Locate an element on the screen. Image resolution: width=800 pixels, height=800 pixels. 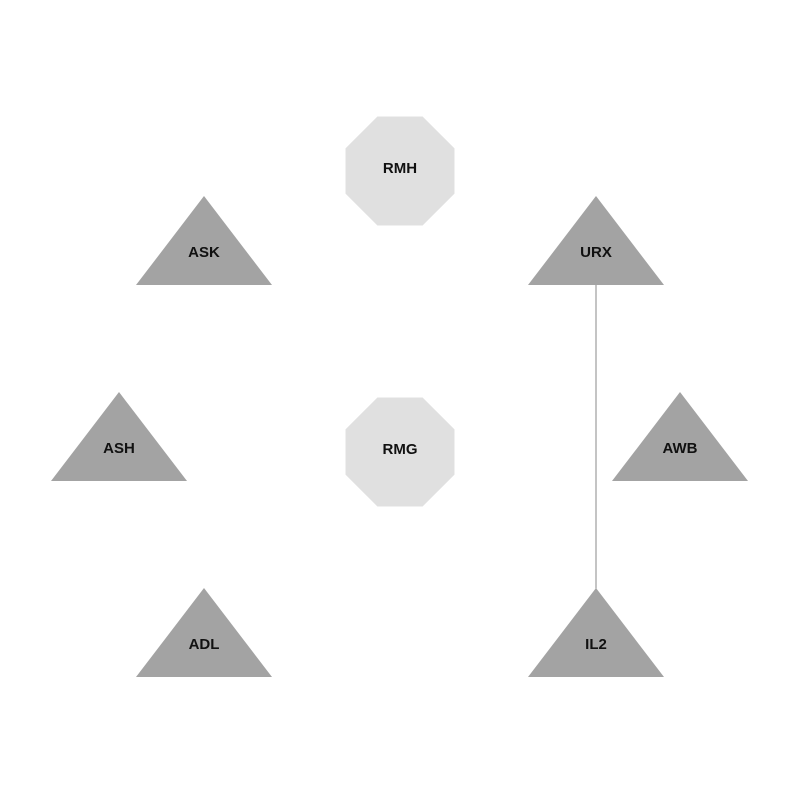
node-ask: ASK is located at coordinates (204, 240).